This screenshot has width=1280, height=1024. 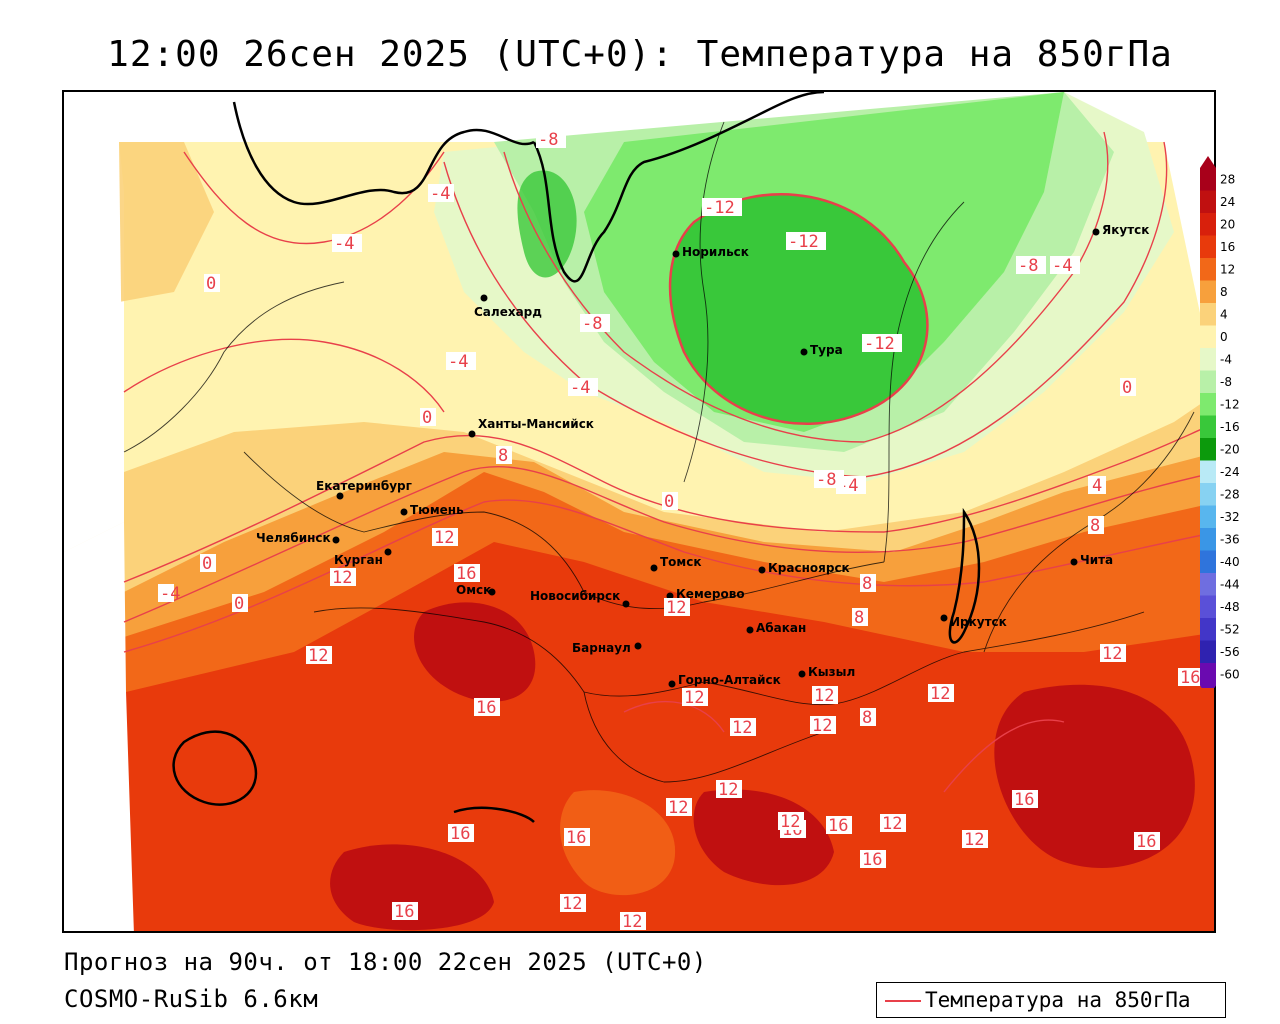 I want to click on city-barnaul: Барнаул, so click(x=607, y=648).